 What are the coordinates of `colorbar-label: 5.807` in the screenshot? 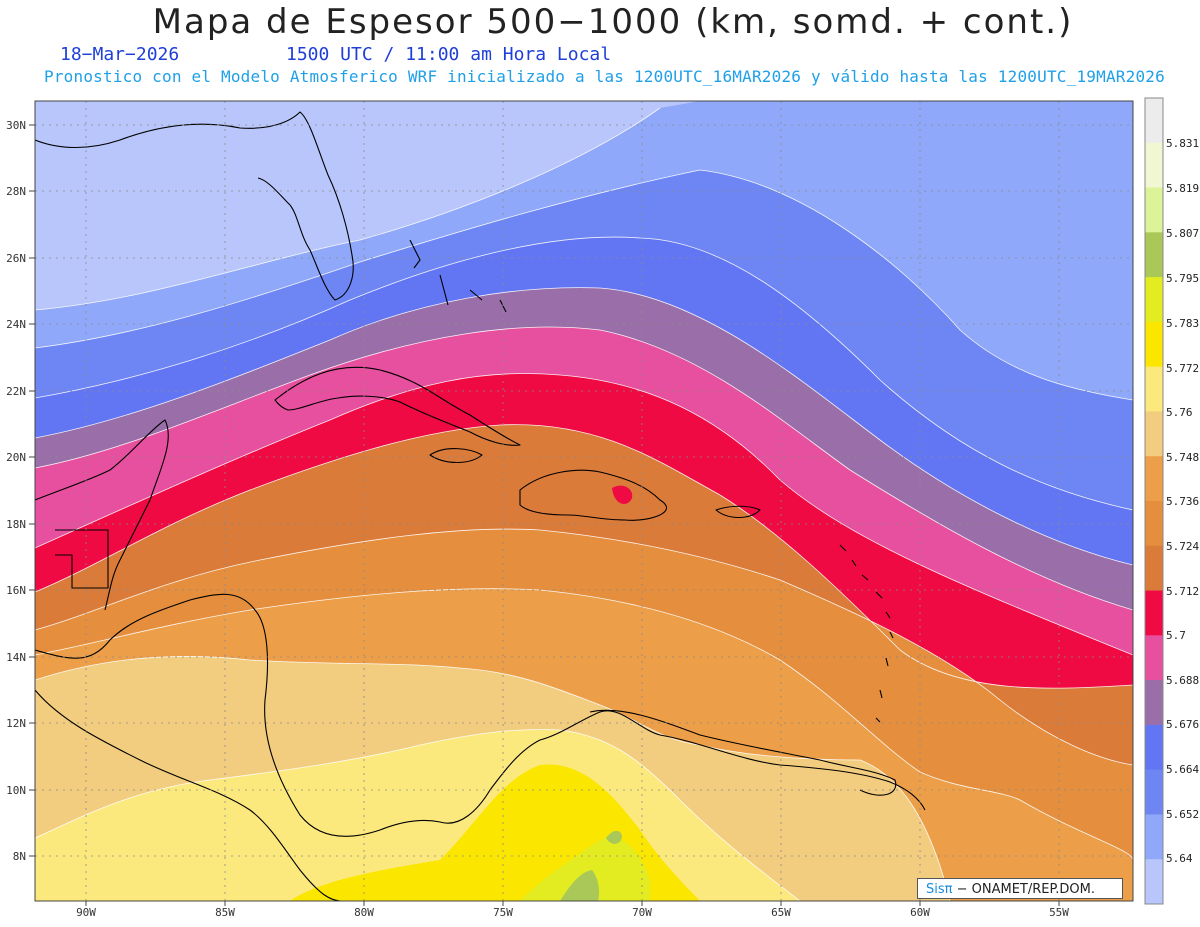 It's located at (1182, 233).